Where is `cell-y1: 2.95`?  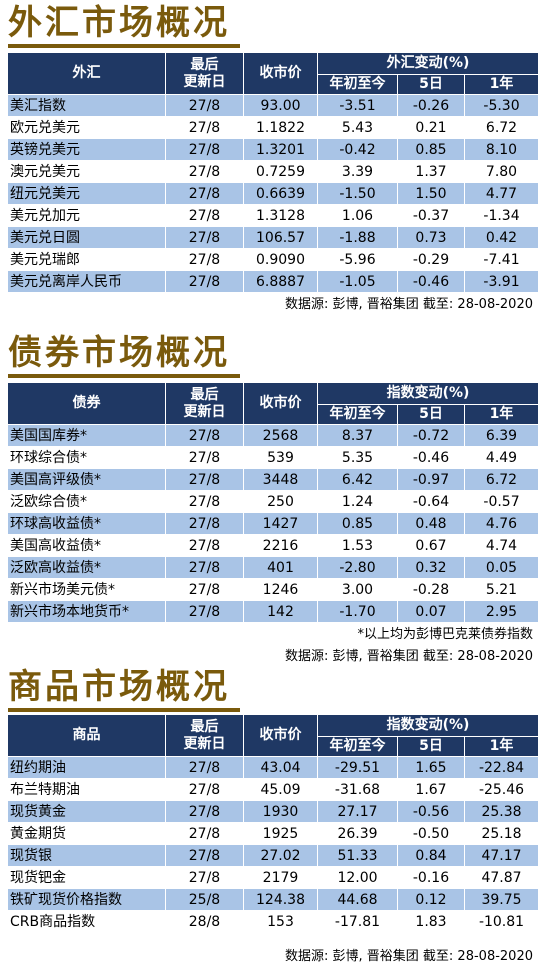
cell-y1: 2.95 is located at coordinates (501, 611).